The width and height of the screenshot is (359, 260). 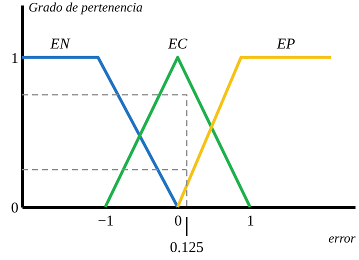 I want to click on x-tick-label: 1, so click(x=250, y=222).